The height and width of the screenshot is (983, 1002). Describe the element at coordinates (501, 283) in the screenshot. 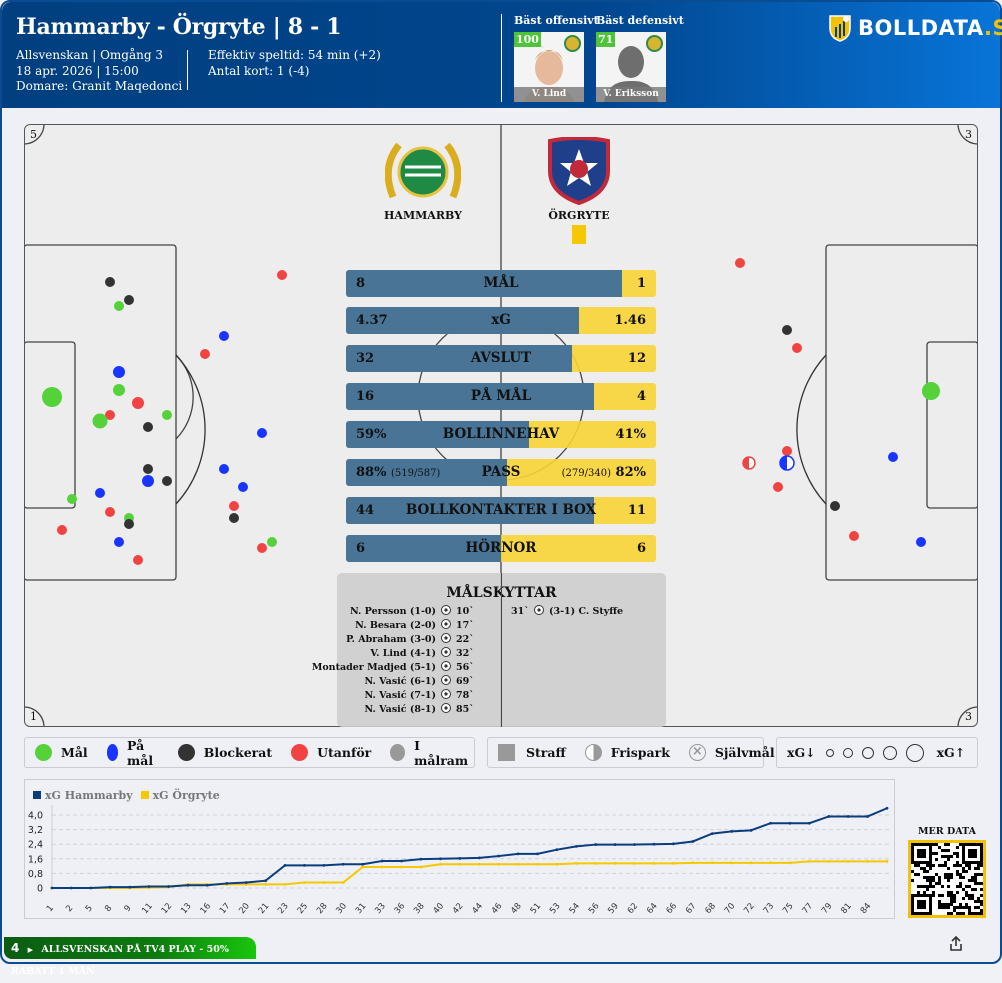

I see `stat-row: 8 MÅL 1` at that location.